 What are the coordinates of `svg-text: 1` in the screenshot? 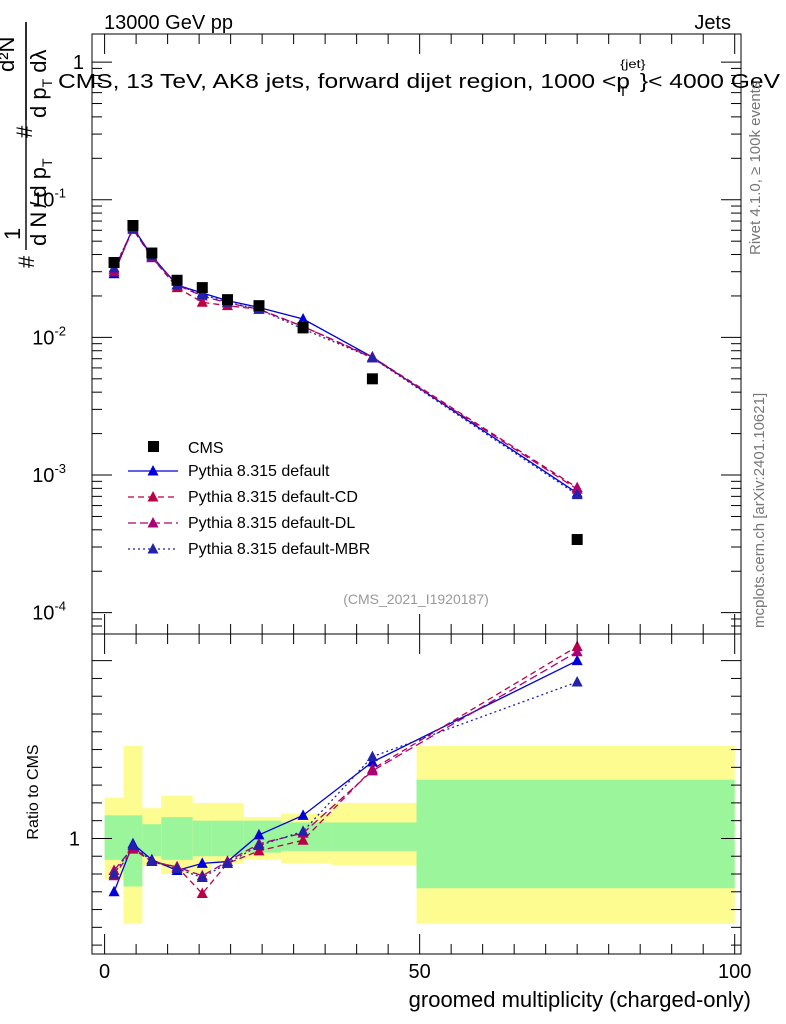 It's located at (12, 234).